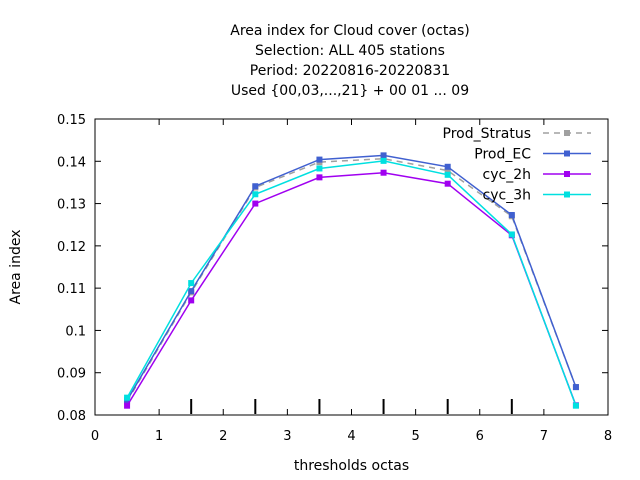 This screenshot has height=480, width=640. I want to click on x-tick-label: 4, so click(351, 436).